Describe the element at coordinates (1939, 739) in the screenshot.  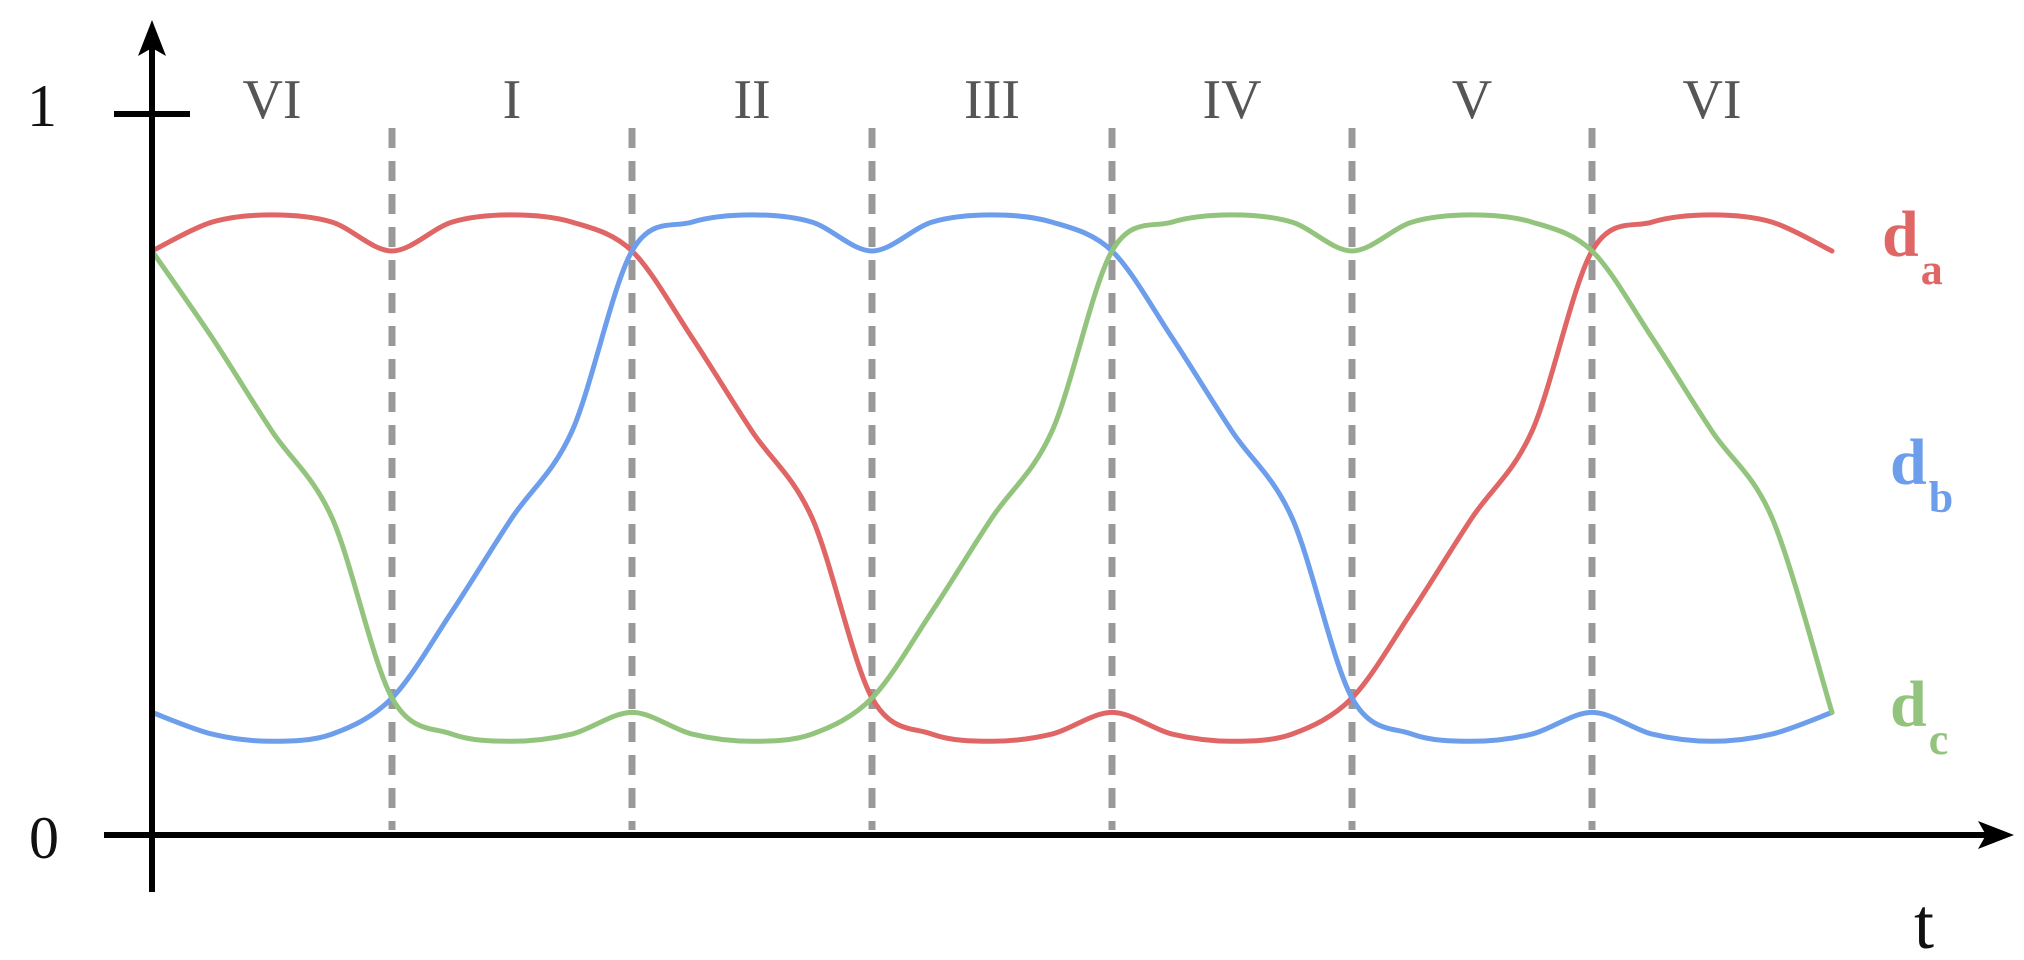
I see `series-label-subscript: c` at that location.